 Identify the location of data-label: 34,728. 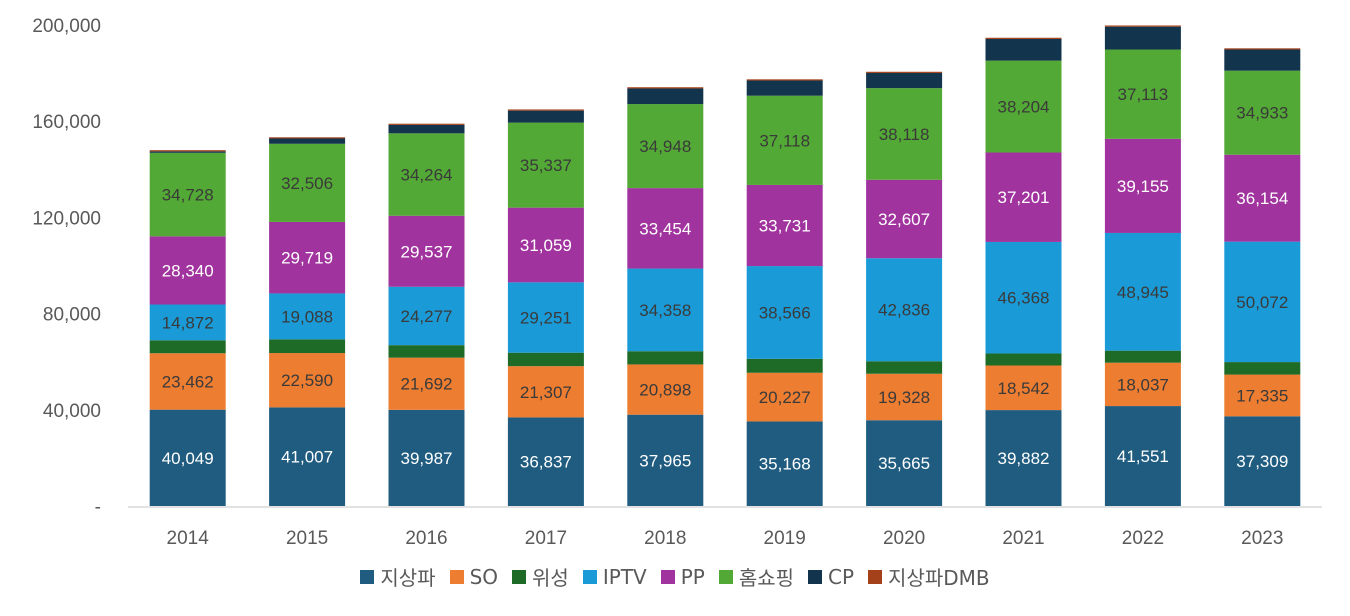
(188, 195).